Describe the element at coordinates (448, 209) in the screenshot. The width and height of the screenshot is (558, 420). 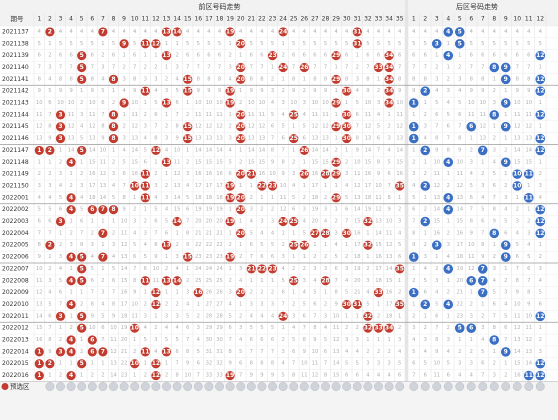
I see `back-ball` at that location.